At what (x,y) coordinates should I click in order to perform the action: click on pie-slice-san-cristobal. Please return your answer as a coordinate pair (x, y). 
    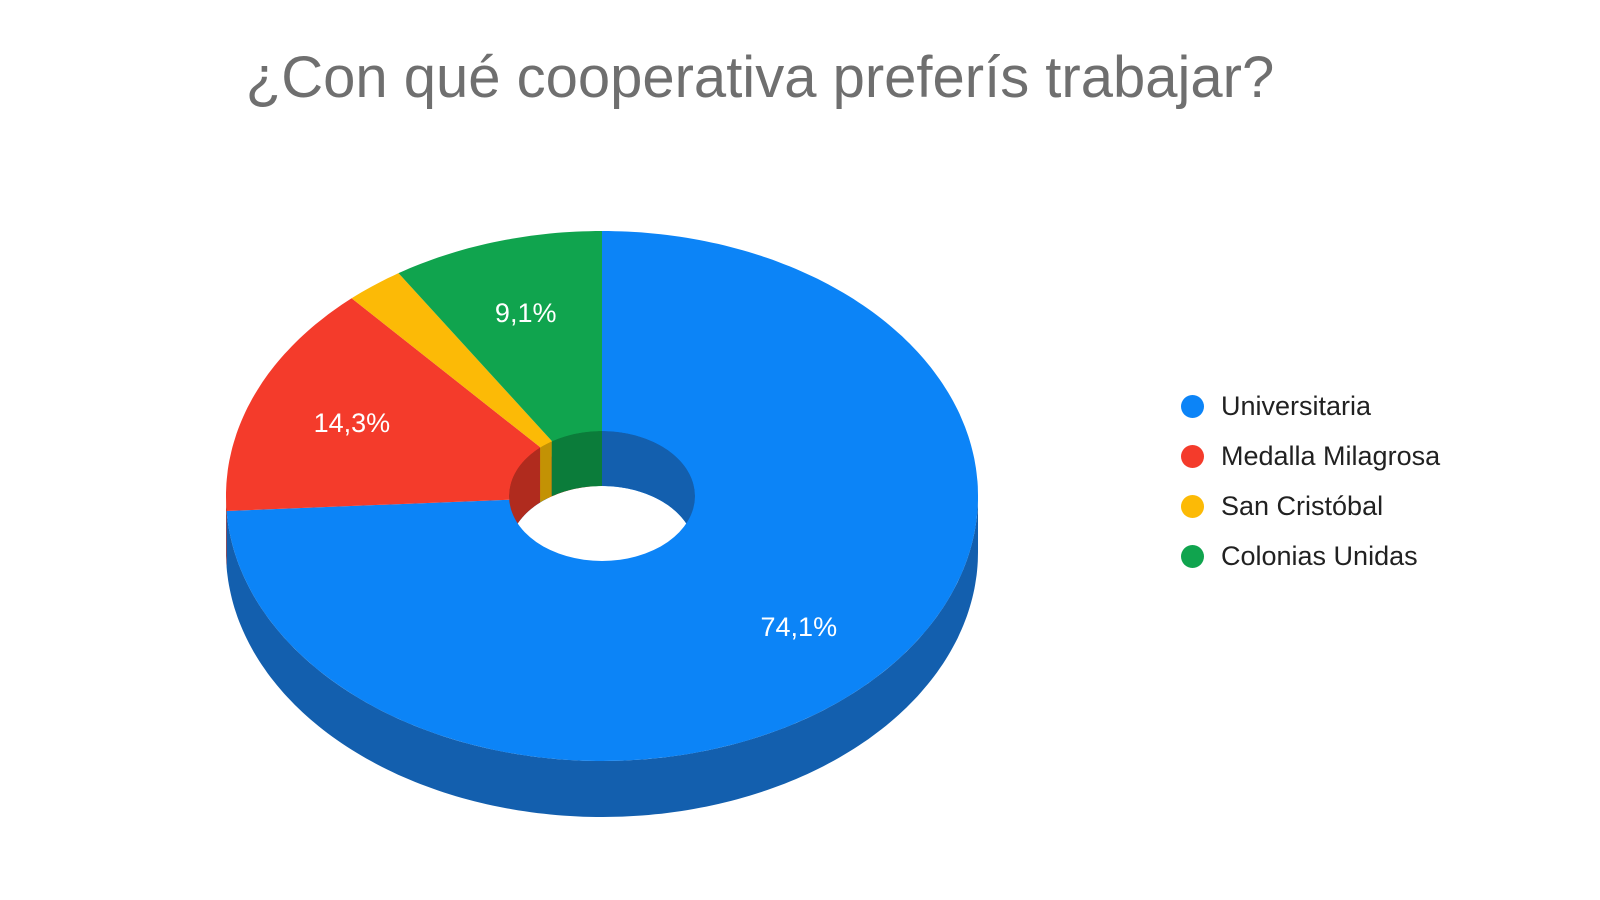
    Looking at the image, I should click on (476, 384).